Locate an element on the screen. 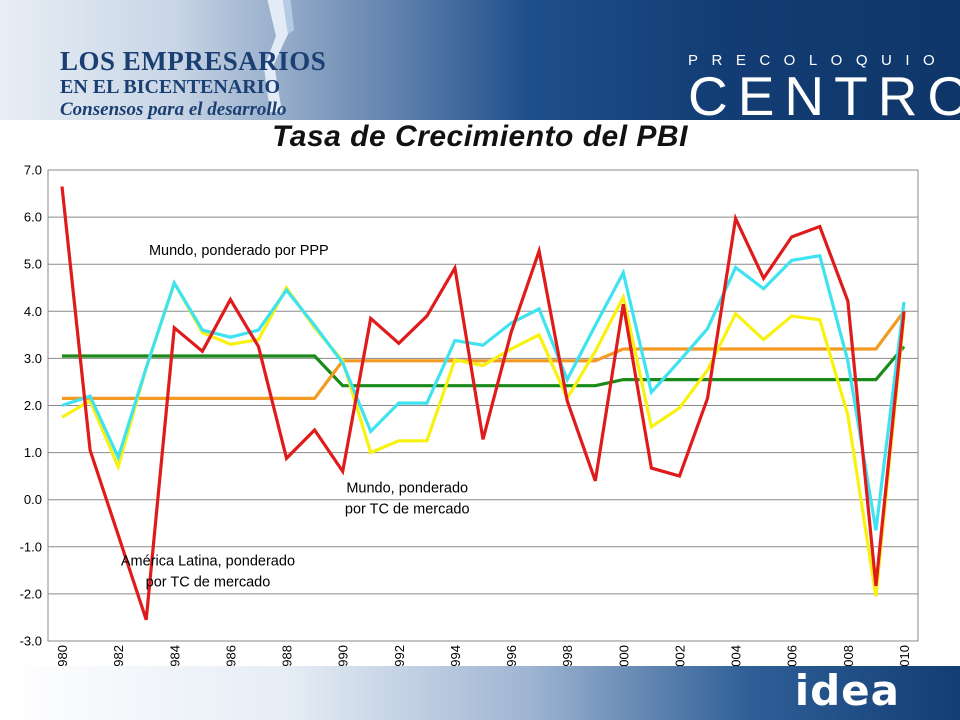 This screenshot has height=720, width=960. y-tick-label: 7.0 is located at coordinates (33, 170).